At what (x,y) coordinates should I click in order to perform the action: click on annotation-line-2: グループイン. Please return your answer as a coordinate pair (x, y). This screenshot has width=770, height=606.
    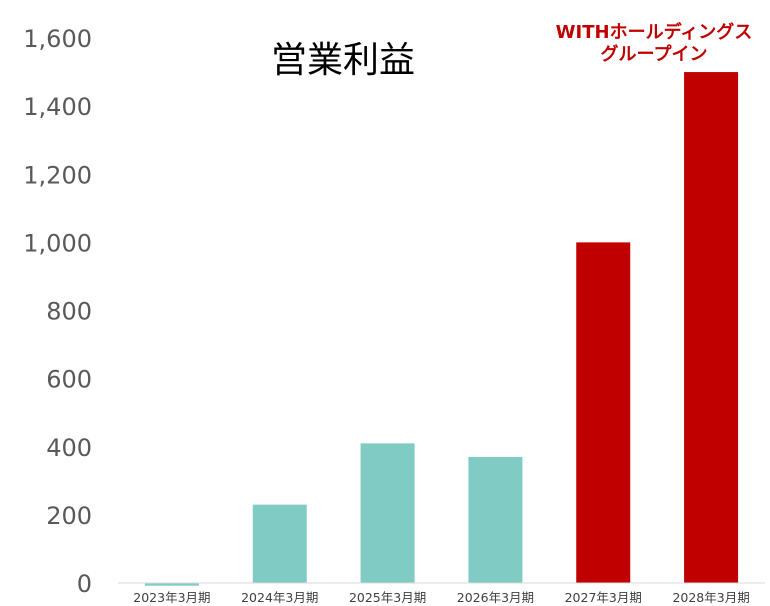
    Looking at the image, I should click on (654, 54).